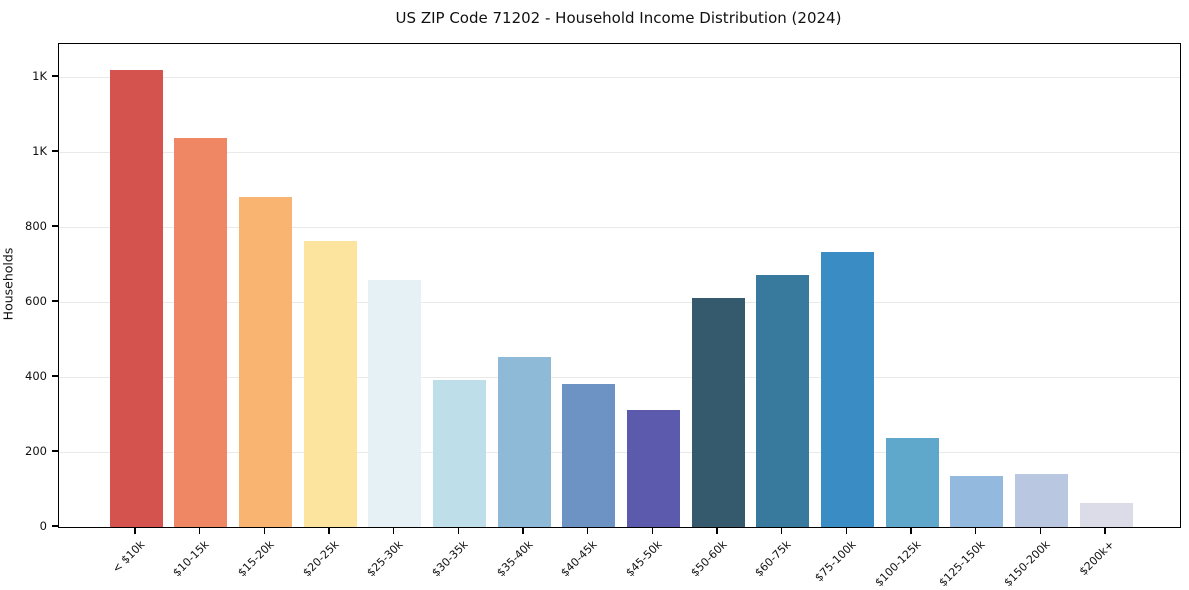 The height and width of the screenshot is (590, 1189). What do you see at coordinates (36, 301) in the screenshot?
I see `y-tick-label-text: 600` at bounding box center [36, 301].